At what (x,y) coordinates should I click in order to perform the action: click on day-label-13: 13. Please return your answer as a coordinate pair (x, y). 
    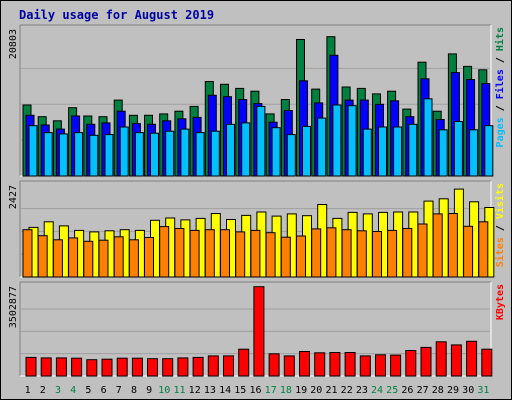
    Looking at the image, I should click on (210, 390).